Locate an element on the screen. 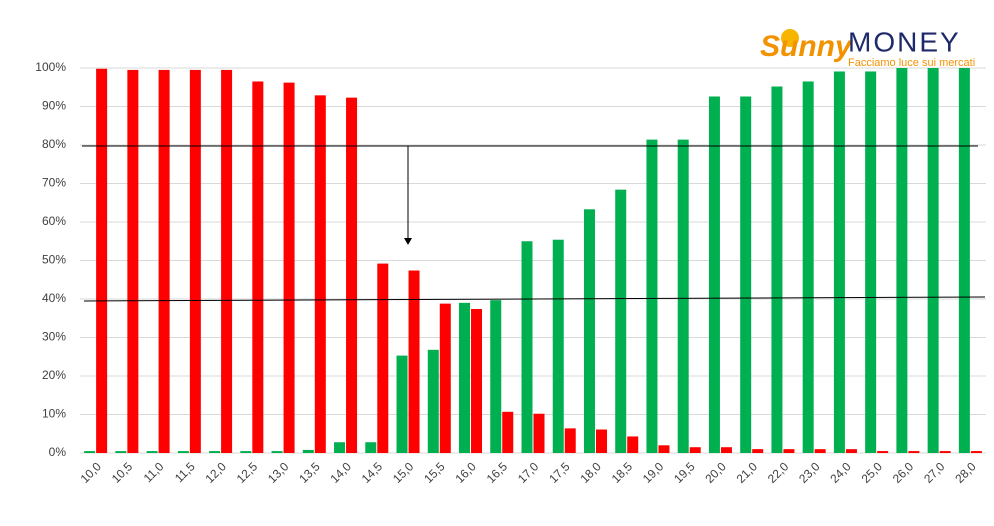 This screenshot has height=526, width=994. x-tick-label: 16,5 is located at coordinates (497, 472).